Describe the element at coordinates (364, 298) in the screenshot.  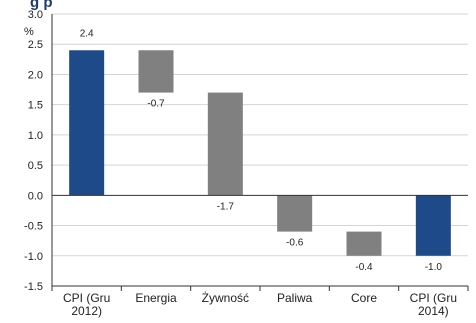
I see `x-category-label: Core` at that location.